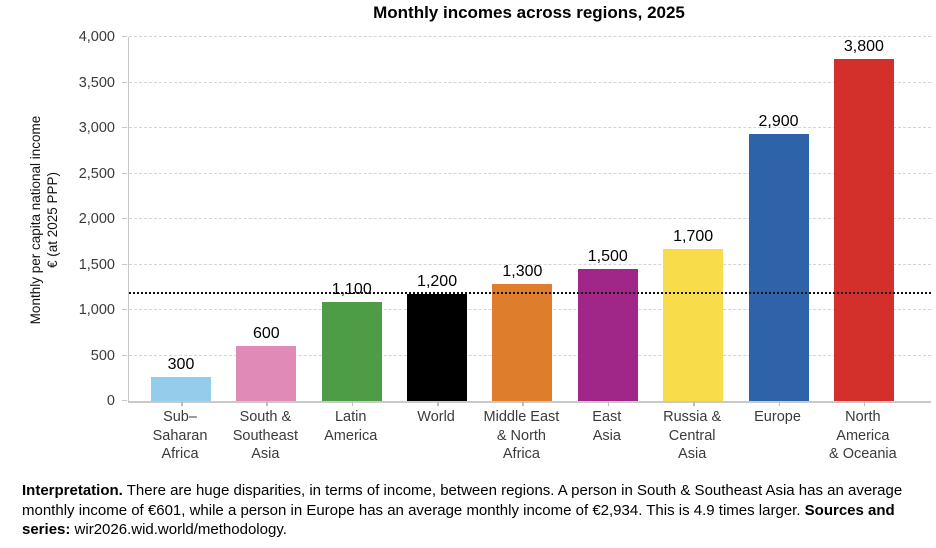  What do you see at coordinates (437, 282) in the screenshot?
I see `bar-value-label-4: 1,200` at bounding box center [437, 282].